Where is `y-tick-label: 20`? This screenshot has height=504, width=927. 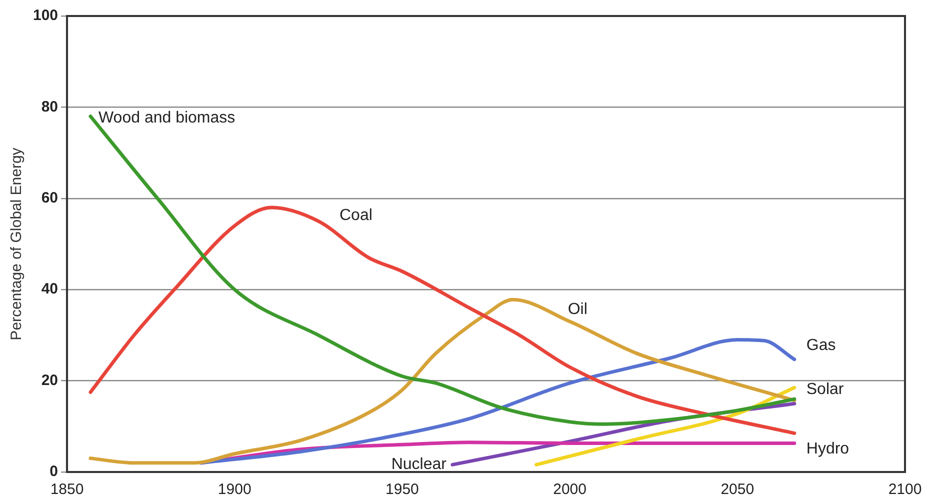 y-tick-label: 20 is located at coordinates (49, 380).